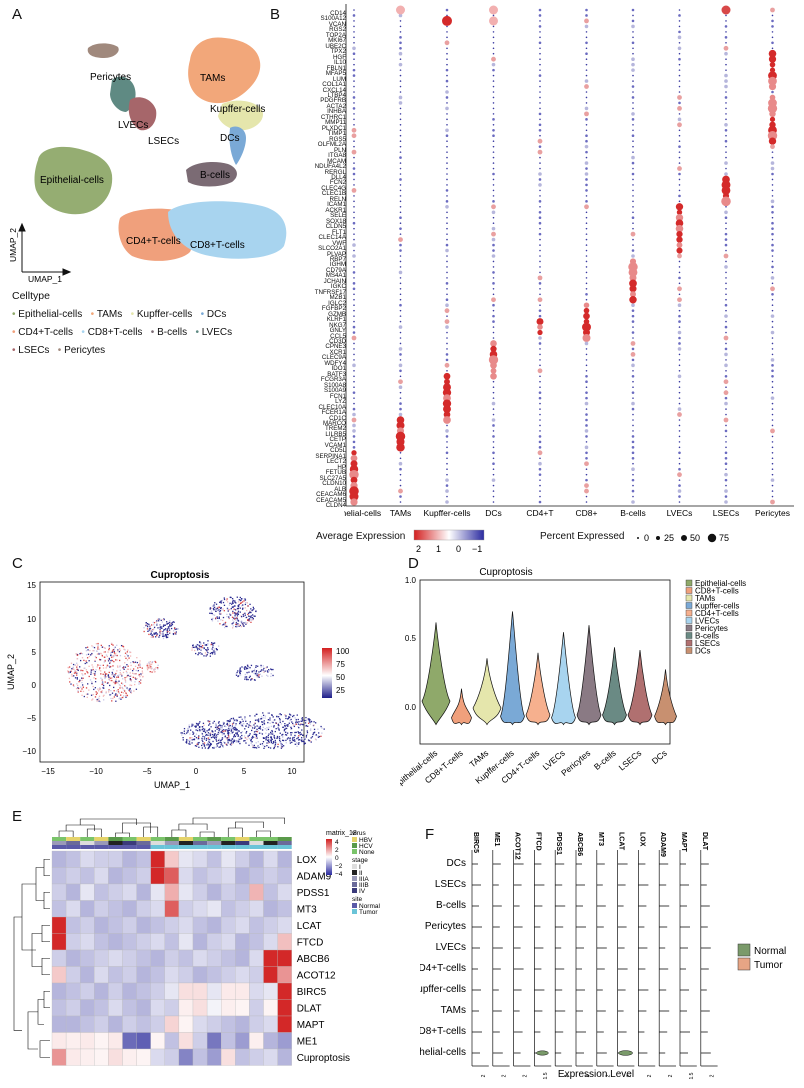  What do you see at coordinates (621, 841) in the screenshot?
I see `ridge-gene-header: LCAT` at bounding box center [621, 841].